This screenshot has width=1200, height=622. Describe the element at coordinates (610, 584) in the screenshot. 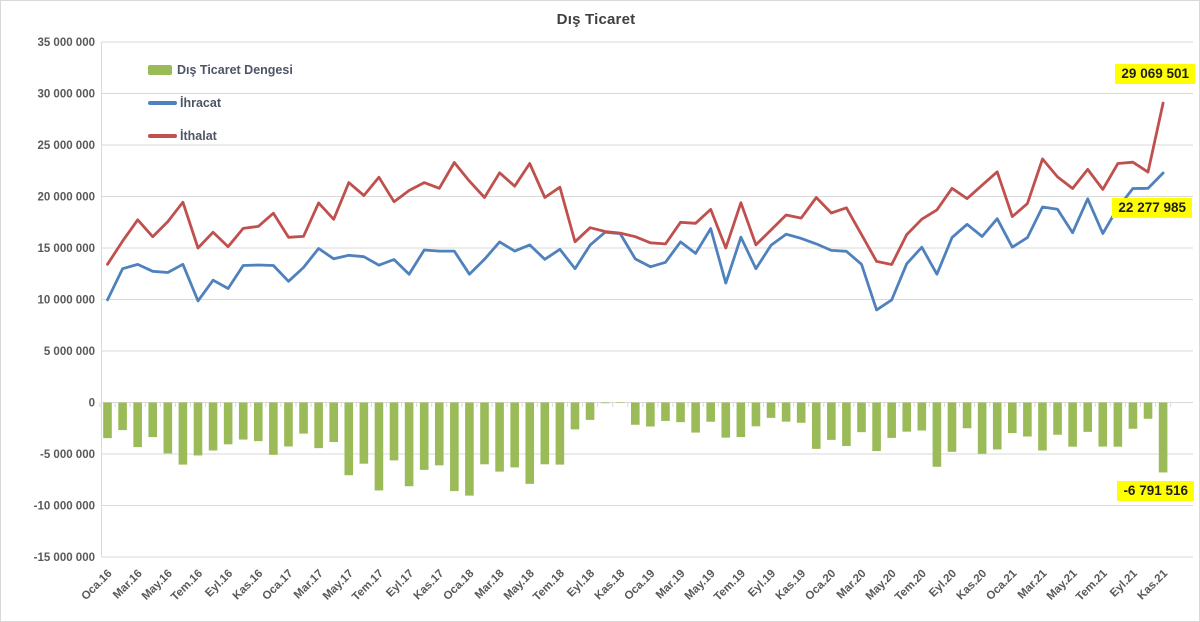

I see `svg-text: Kas.18` at that location.